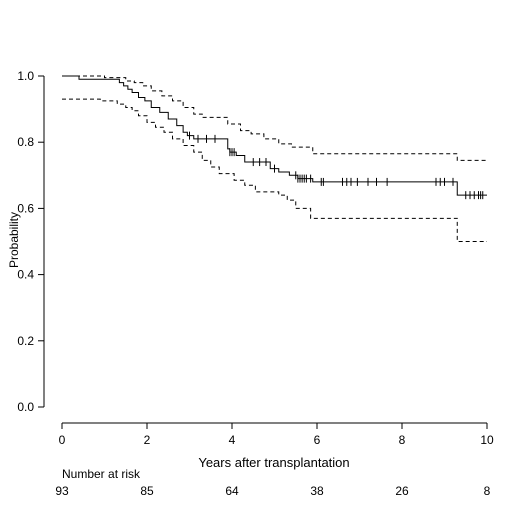  What do you see at coordinates (487, 440) in the screenshot?
I see `x-tick-label: 10` at bounding box center [487, 440].